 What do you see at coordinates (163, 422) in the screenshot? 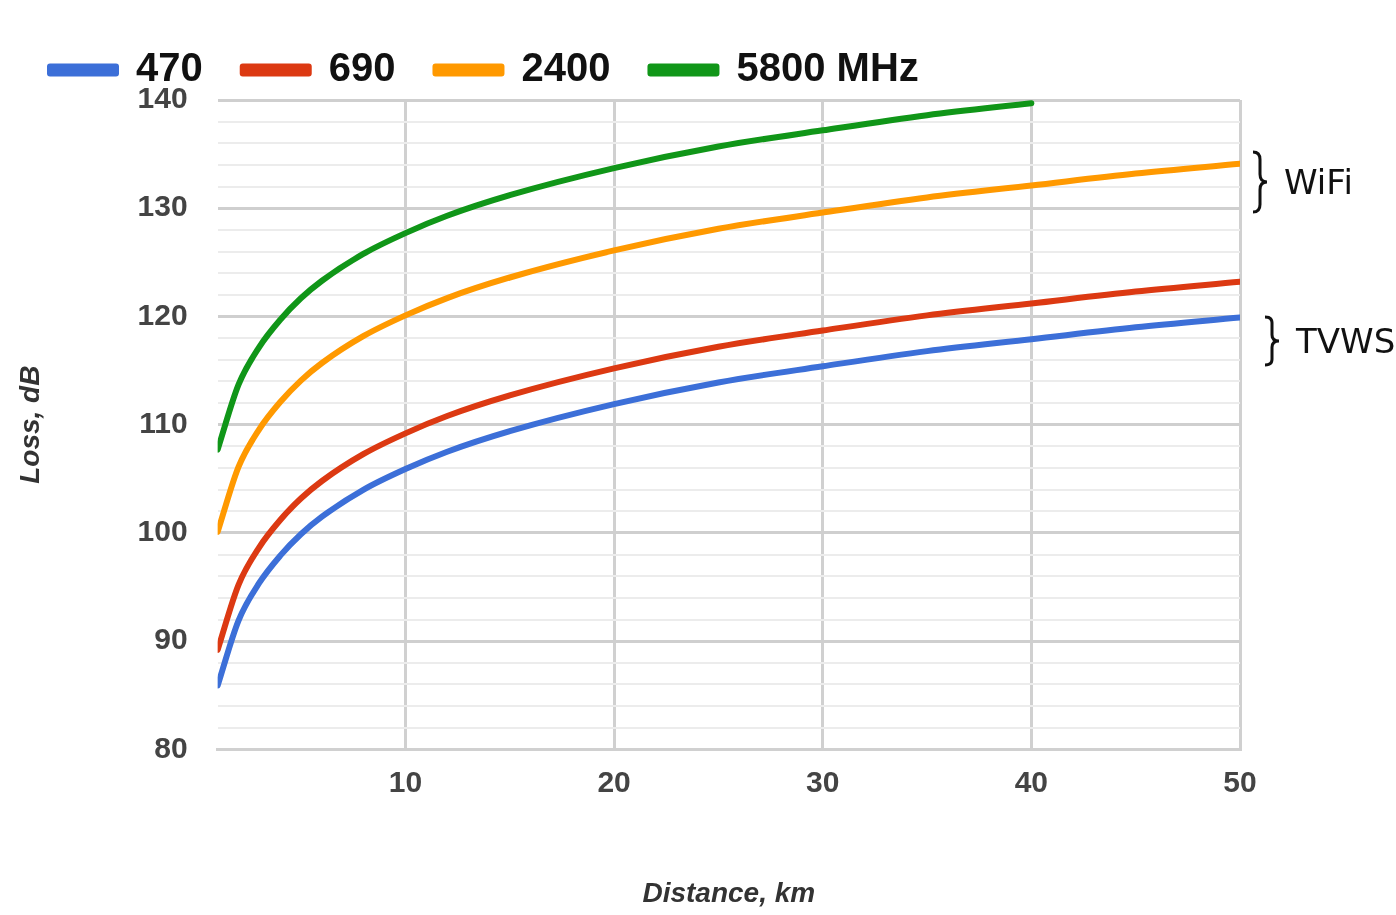
I see `y-tick-label: 110` at bounding box center [163, 422].